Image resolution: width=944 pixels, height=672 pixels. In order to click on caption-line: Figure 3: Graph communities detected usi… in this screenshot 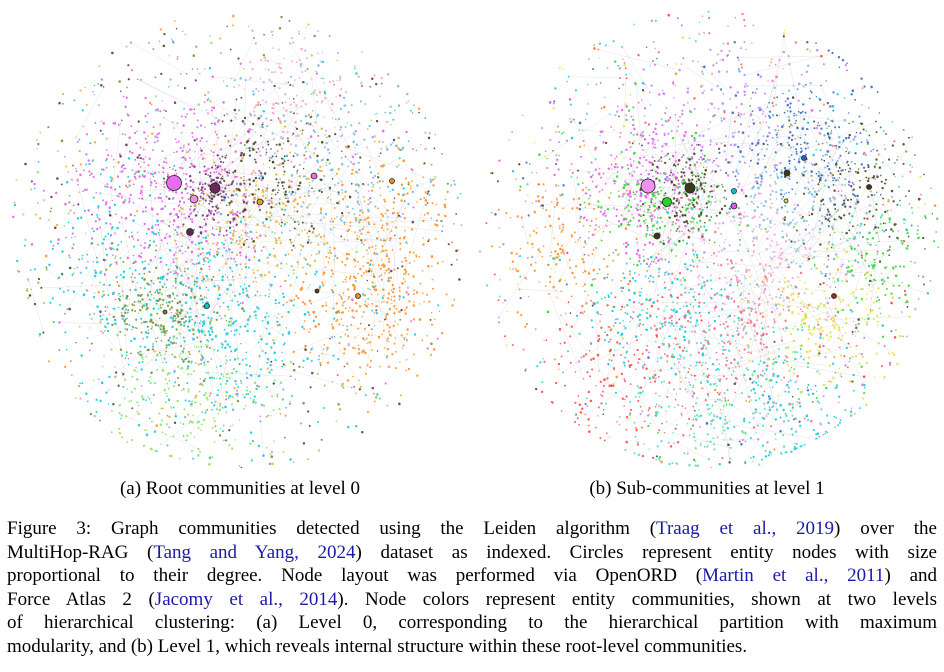, I will do `click(472, 529)`.